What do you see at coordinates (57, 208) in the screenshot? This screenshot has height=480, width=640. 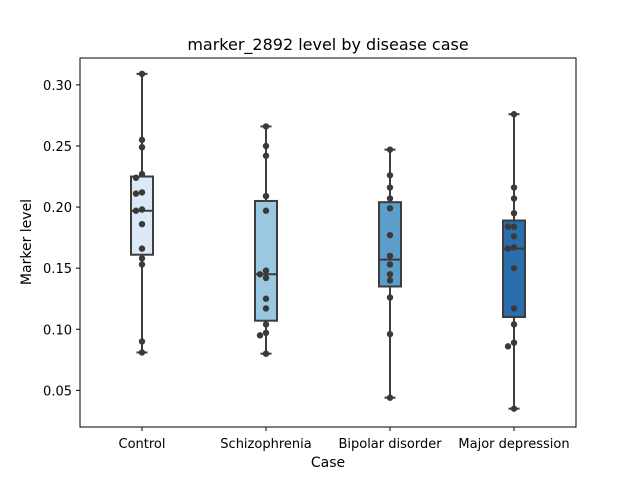 I see `y-tick-label: 0.20` at bounding box center [57, 208].